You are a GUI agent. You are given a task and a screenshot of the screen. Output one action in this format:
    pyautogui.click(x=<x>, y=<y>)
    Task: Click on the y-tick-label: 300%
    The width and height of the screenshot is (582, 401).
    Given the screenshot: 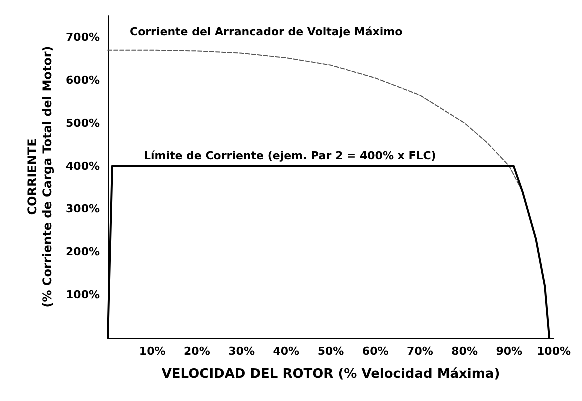 What is the action you would take?
    pyautogui.click(x=83, y=209)
    